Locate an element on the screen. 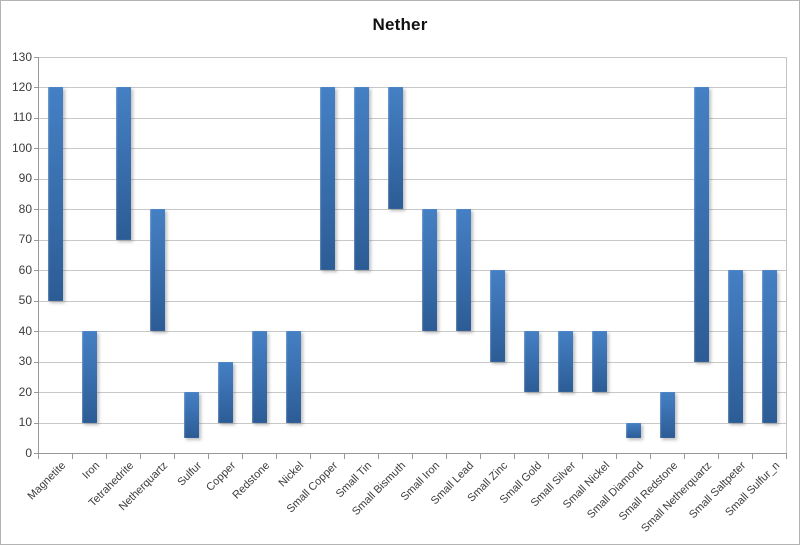 The image size is (800, 545). bar-netherquartz is located at coordinates (157, 270).